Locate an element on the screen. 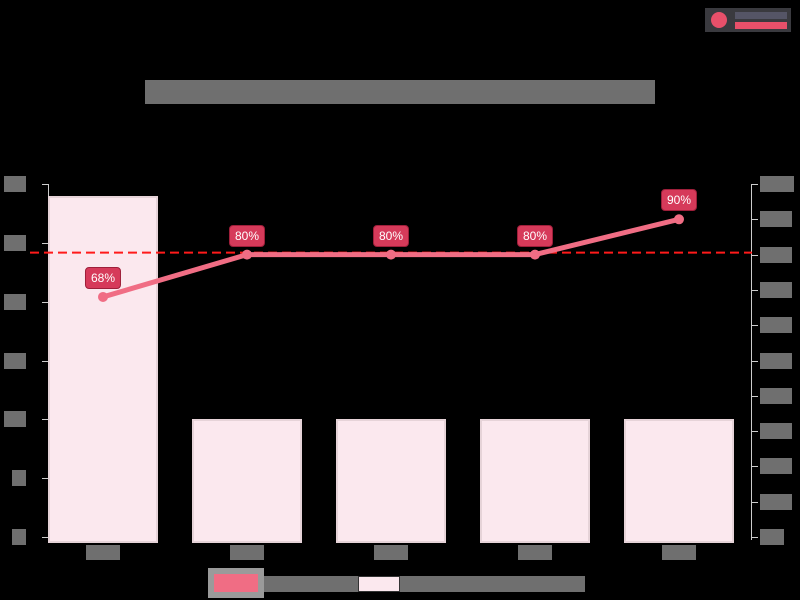 Image resolution: width=800 pixels, height=600 pixels. right-axis-tick-label: 20% is located at coordinates (776, 466).